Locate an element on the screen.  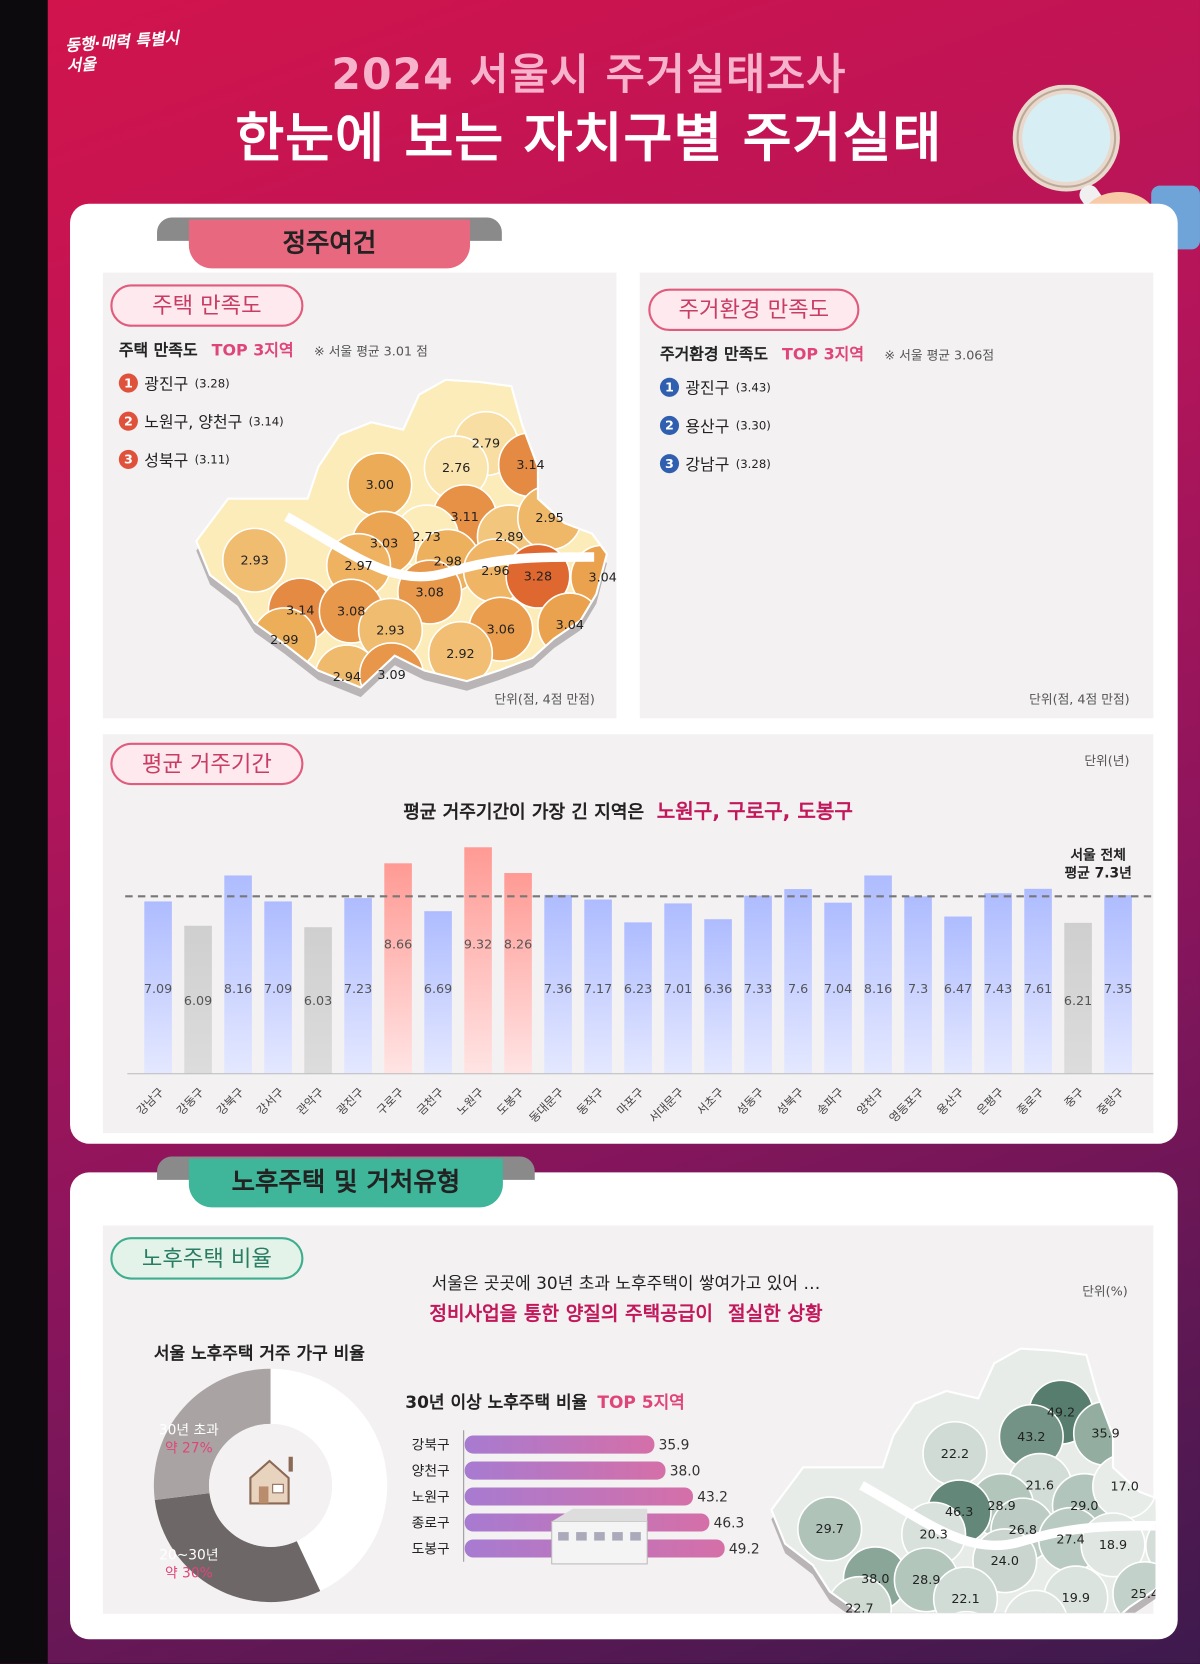
average-note: ※ 서울 평균 3.06점 is located at coordinates (939, 355).